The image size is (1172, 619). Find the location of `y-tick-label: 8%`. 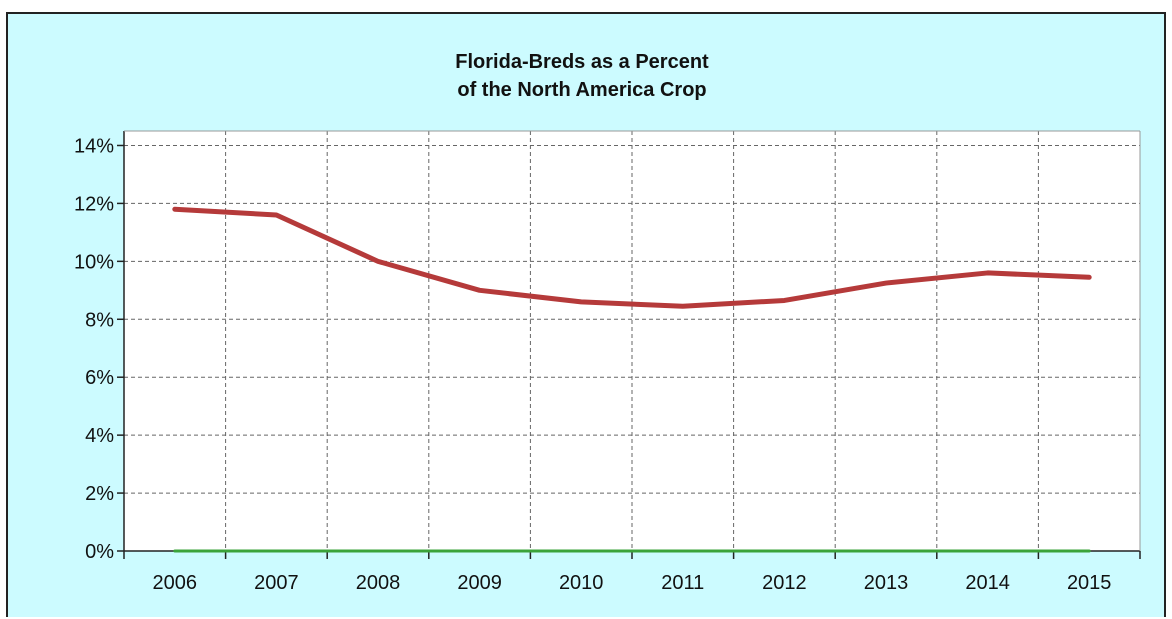

y-tick-label: 8% is located at coordinates (99, 320).